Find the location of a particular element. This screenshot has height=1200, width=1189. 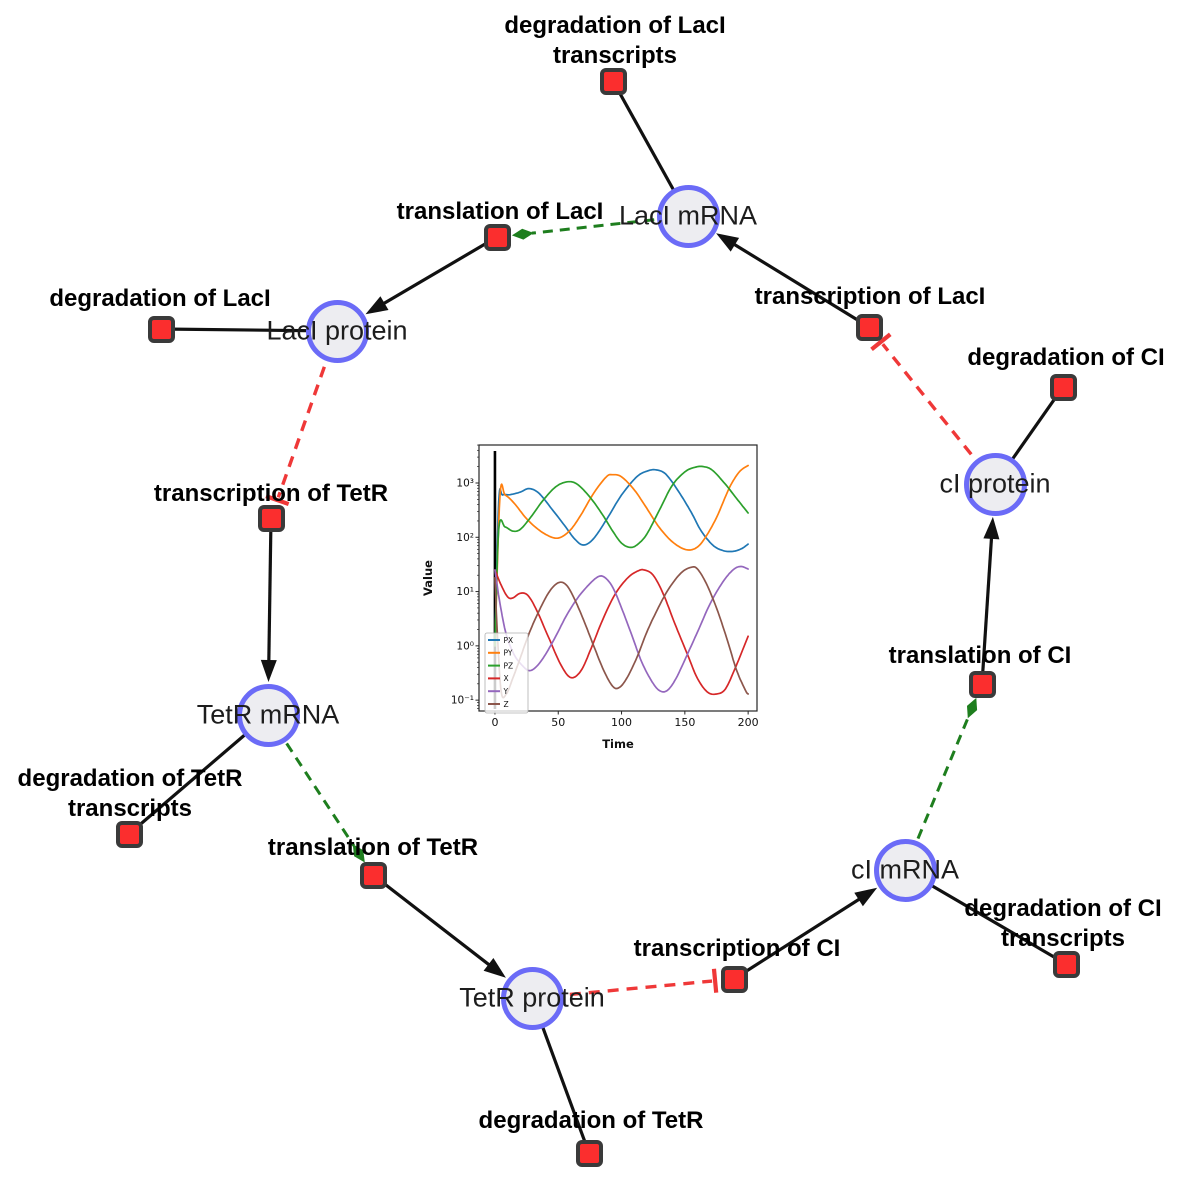

y-tick-label: 10⁻¹ is located at coordinates (462, 701).